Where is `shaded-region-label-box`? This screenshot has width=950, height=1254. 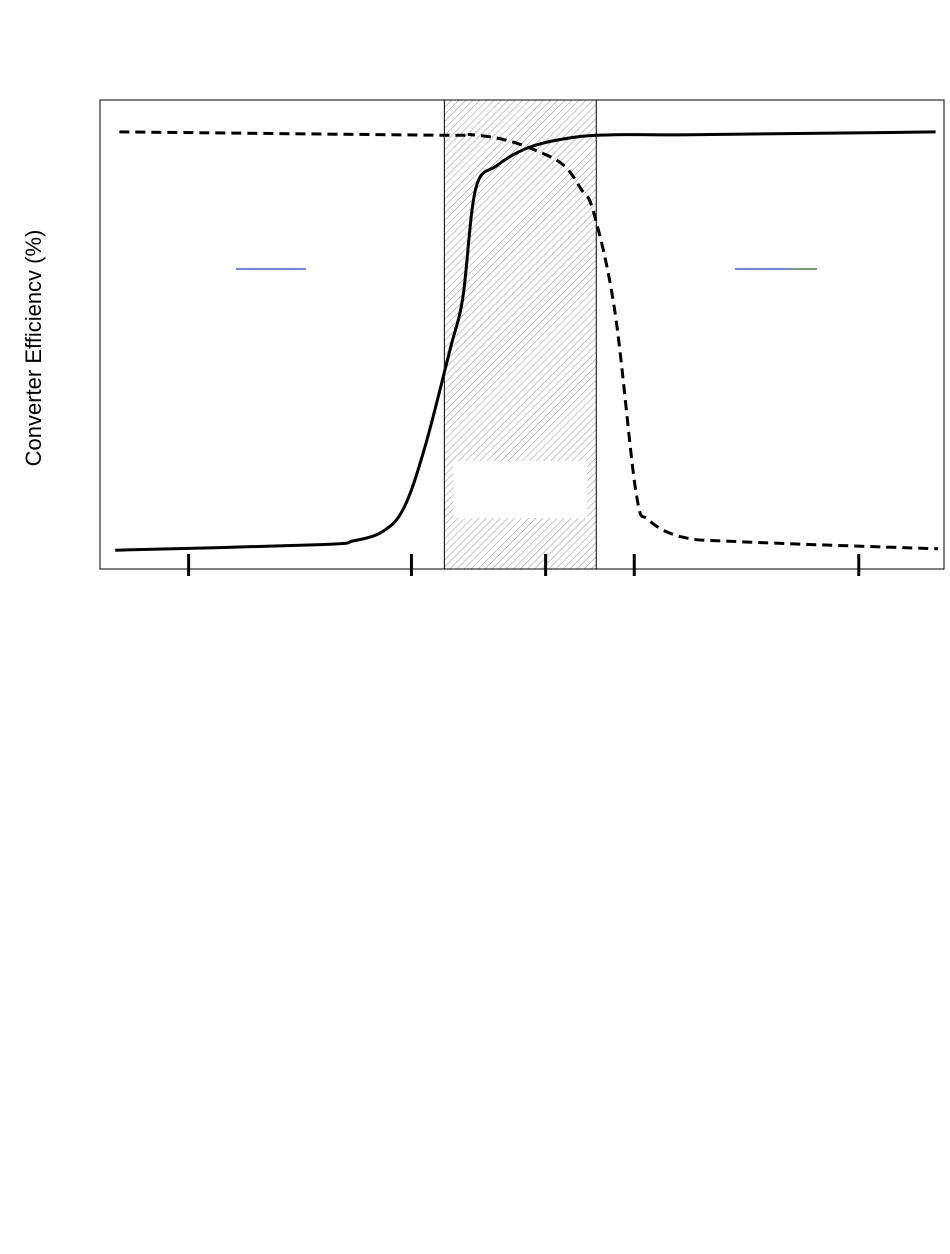 shaded-region-label-box is located at coordinates (520, 489).